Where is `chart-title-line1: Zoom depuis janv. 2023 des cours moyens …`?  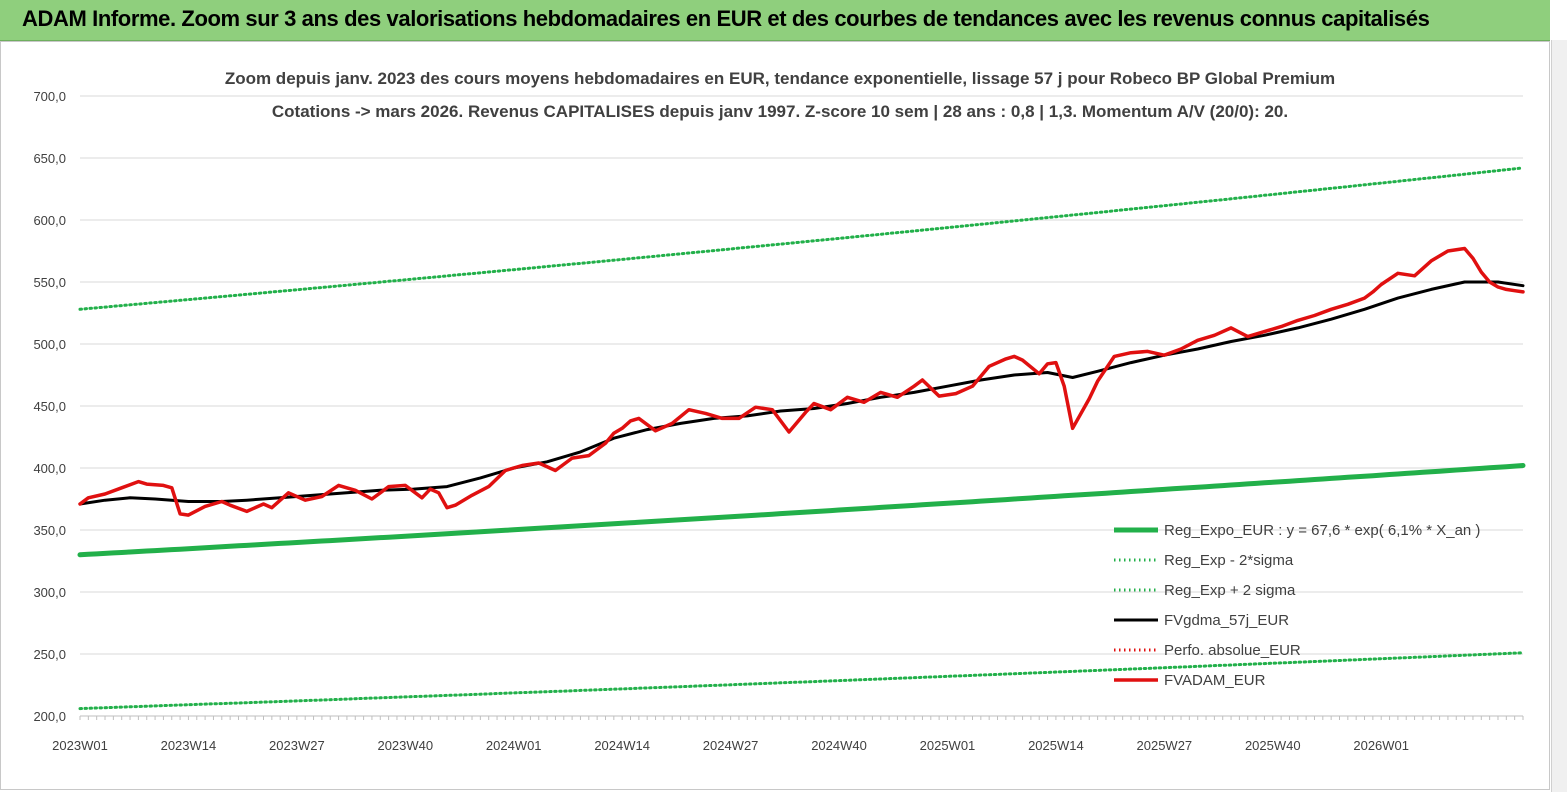 chart-title-line1: Zoom depuis janv. 2023 des cours moyens … is located at coordinates (780, 78).